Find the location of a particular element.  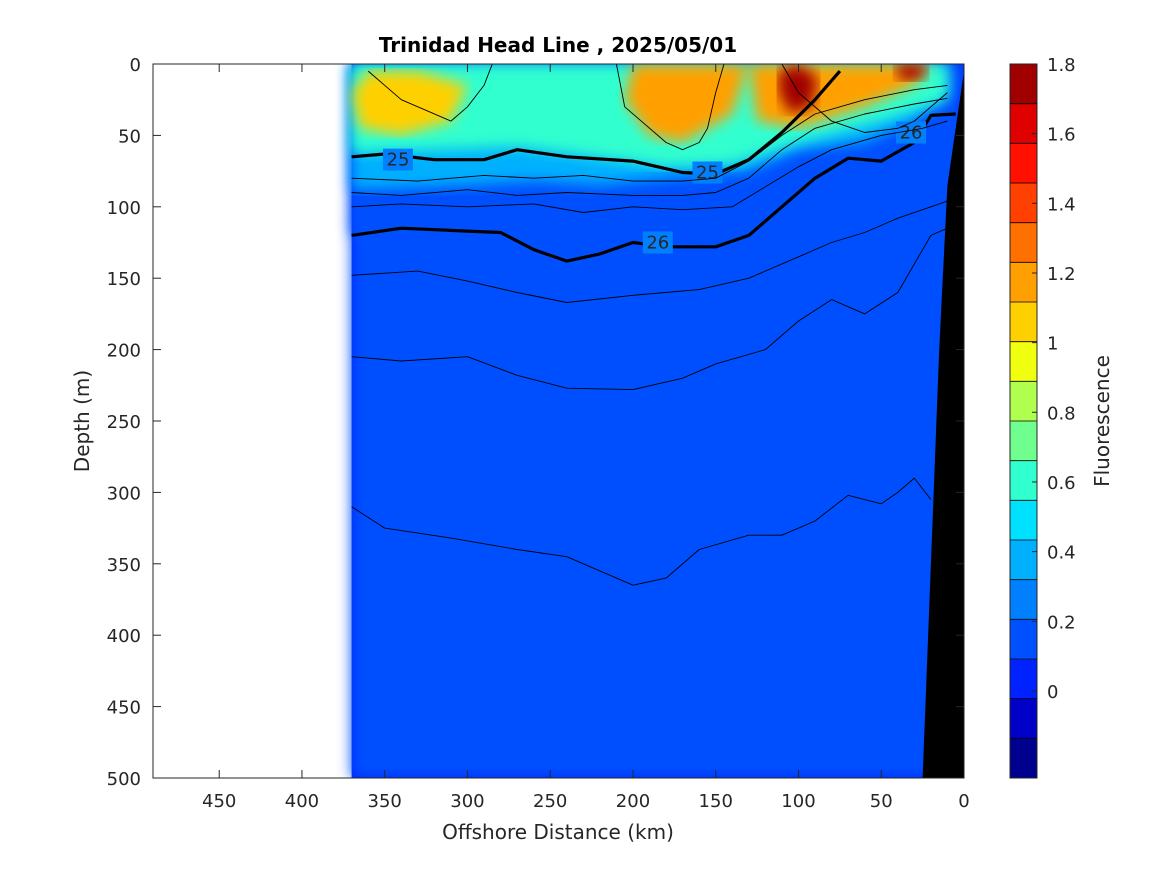

x-tick-label: 100 is located at coordinates (798, 801).